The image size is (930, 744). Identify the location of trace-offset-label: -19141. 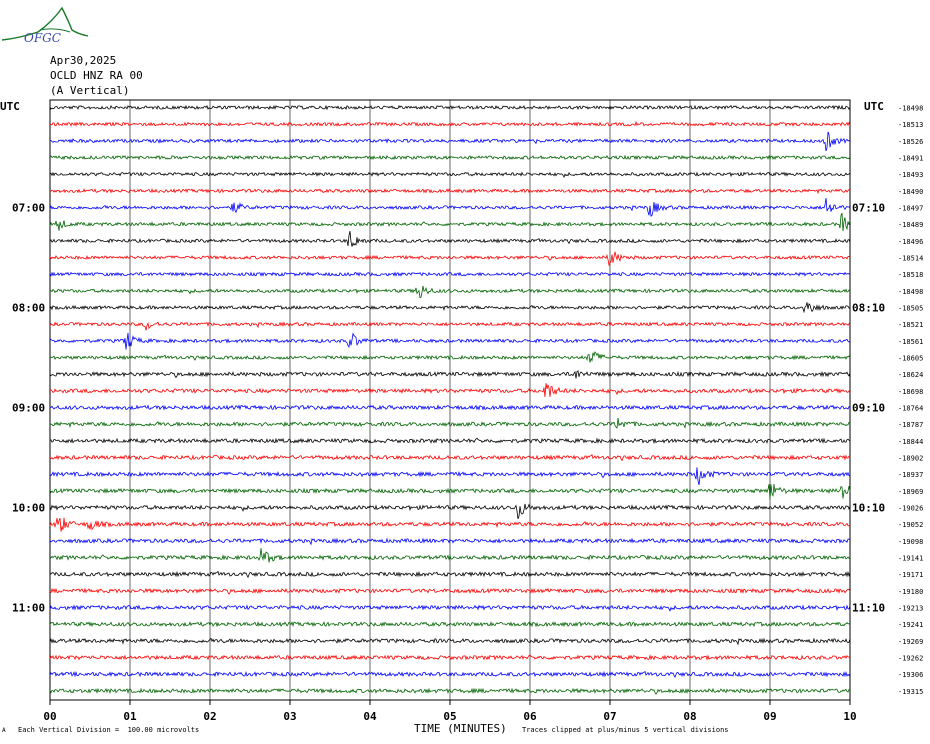
(910, 559).